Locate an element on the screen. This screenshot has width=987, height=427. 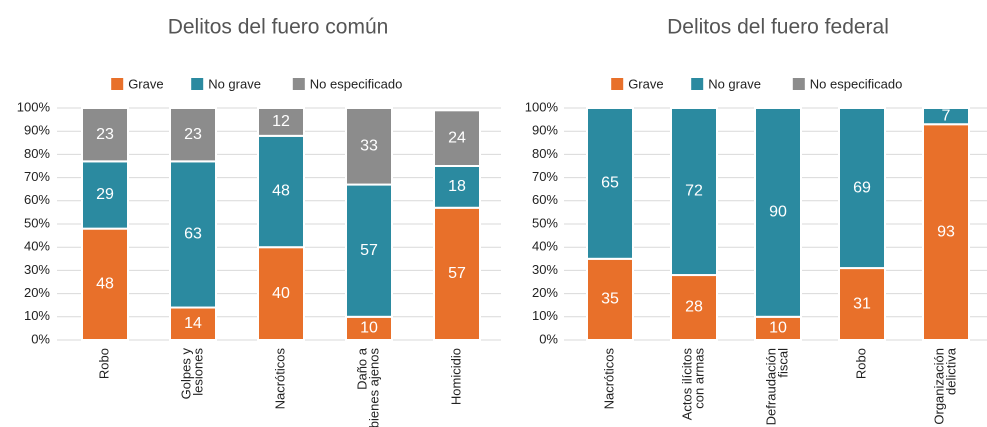
data-label: 90 is located at coordinates (778, 212).